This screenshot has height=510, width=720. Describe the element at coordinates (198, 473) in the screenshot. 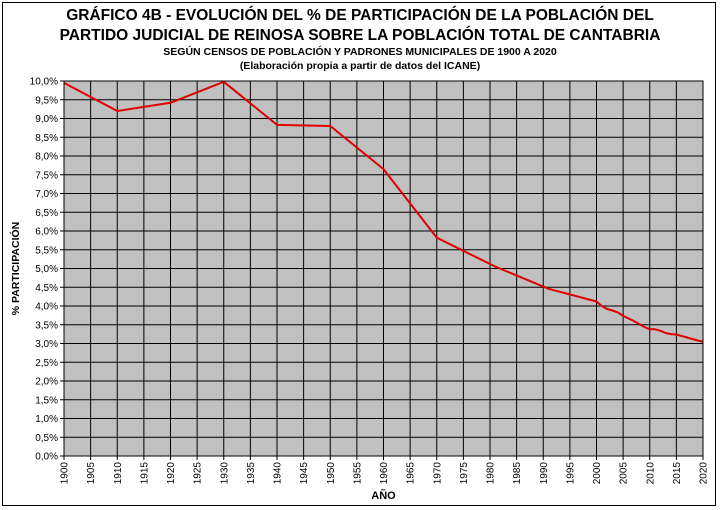

I see `x-tick-label: 1925` at that location.